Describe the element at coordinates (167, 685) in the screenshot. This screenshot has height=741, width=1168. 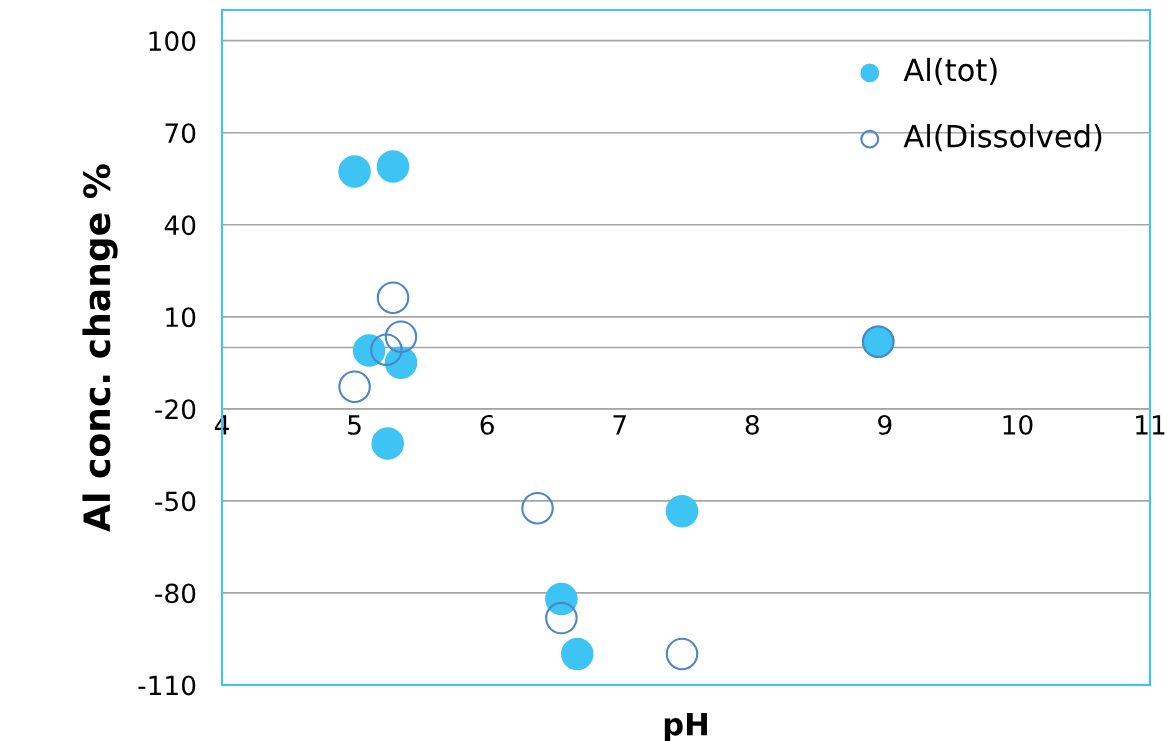
I see `y-tick-label: -110` at that location.